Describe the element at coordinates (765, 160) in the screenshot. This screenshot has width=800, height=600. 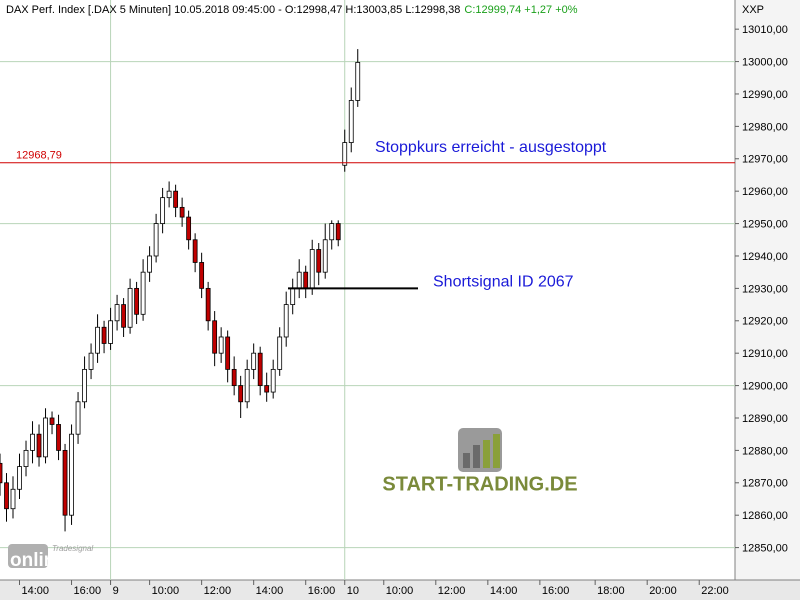
I see `y-tick-label: 12970,00` at that location.